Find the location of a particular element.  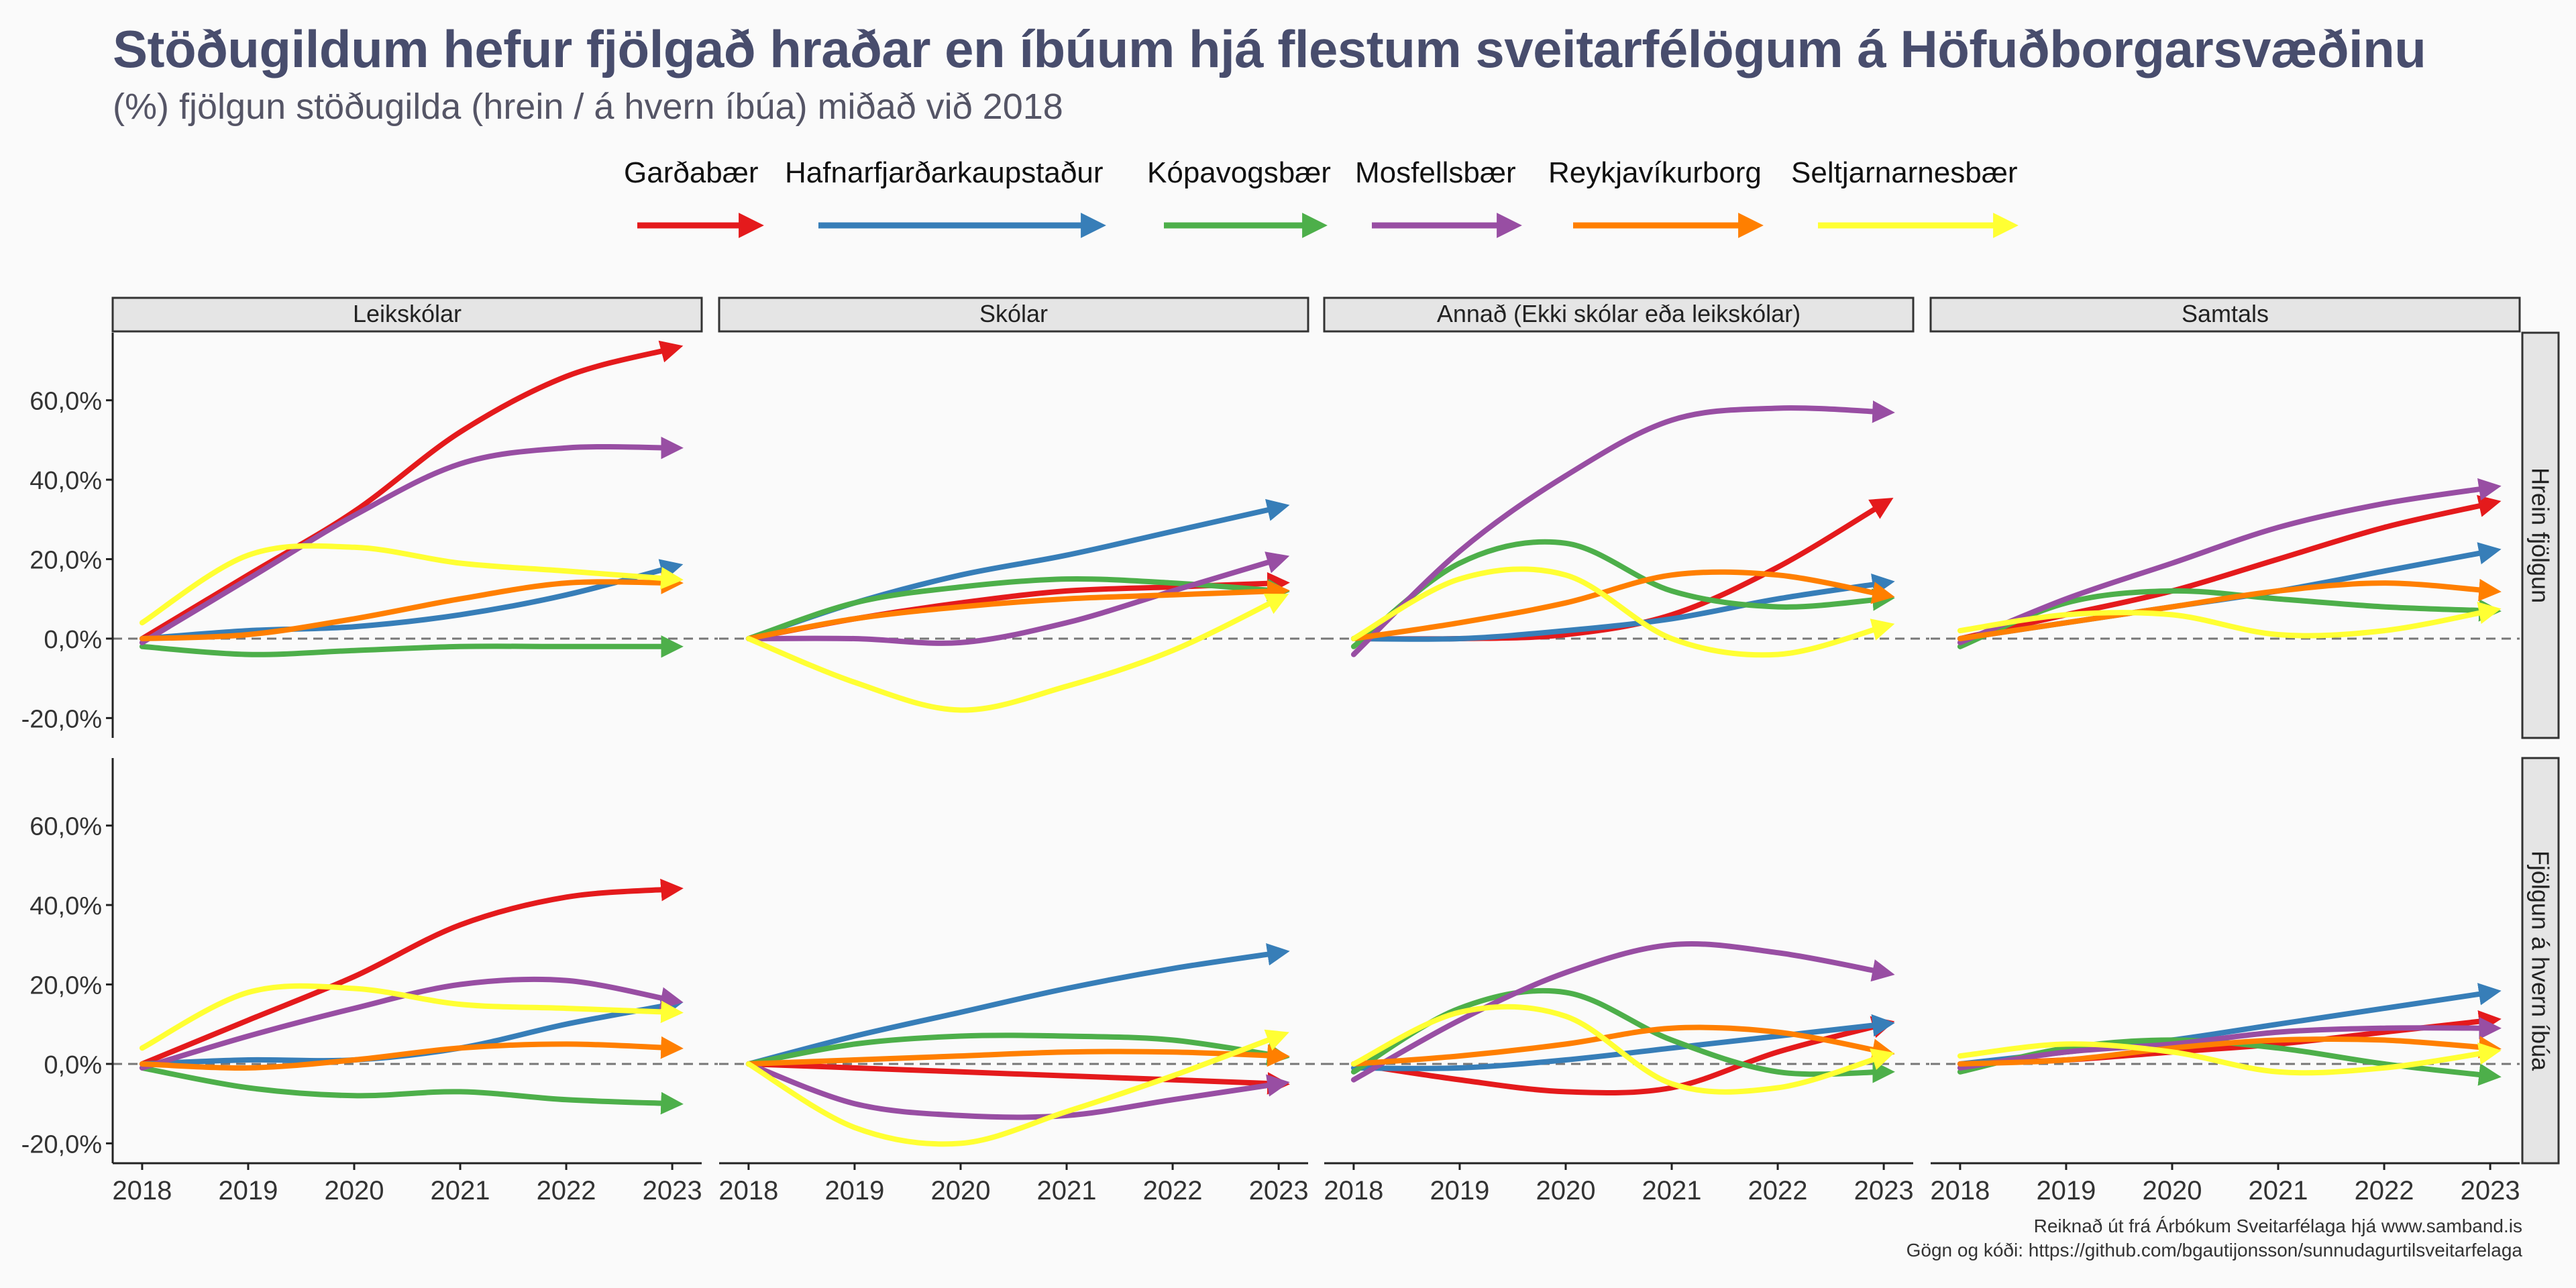

strip-label-samtals: Samtals is located at coordinates (2225, 313).